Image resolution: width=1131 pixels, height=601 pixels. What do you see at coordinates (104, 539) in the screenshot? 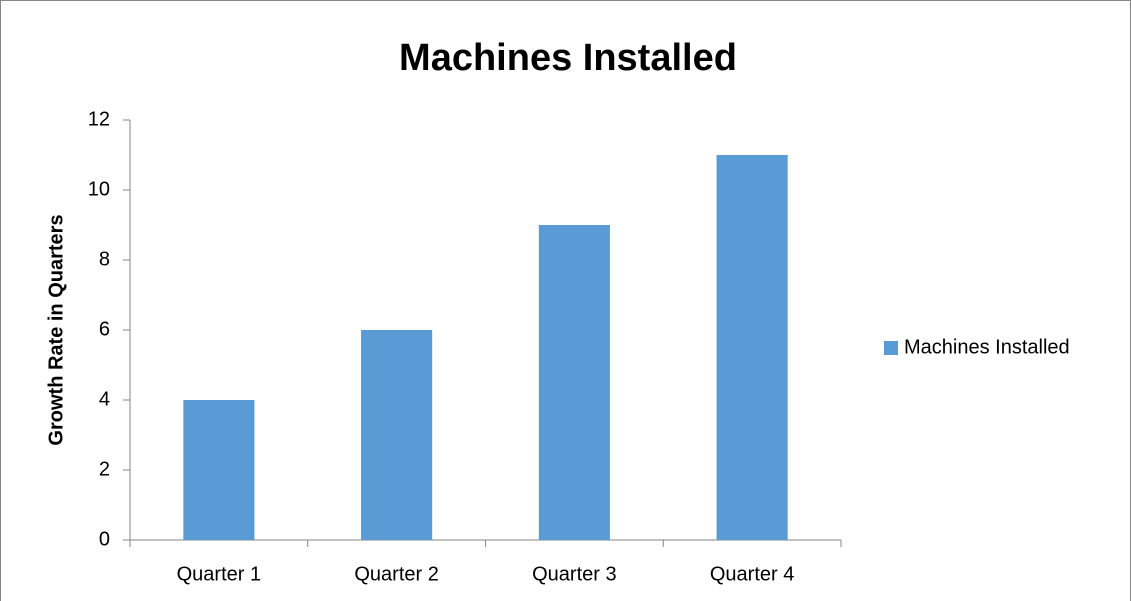
I see `y-tick-label: 0` at bounding box center [104, 539].